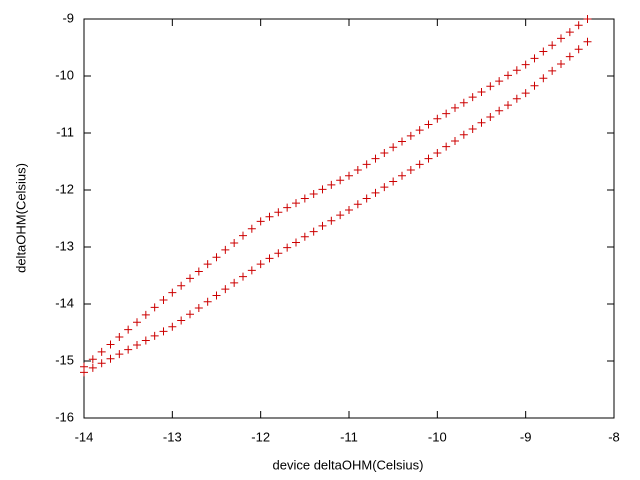  What do you see at coordinates (64, 188) in the screenshot?
I see `y-tick-label: -12` at bounding box center [64, 188].